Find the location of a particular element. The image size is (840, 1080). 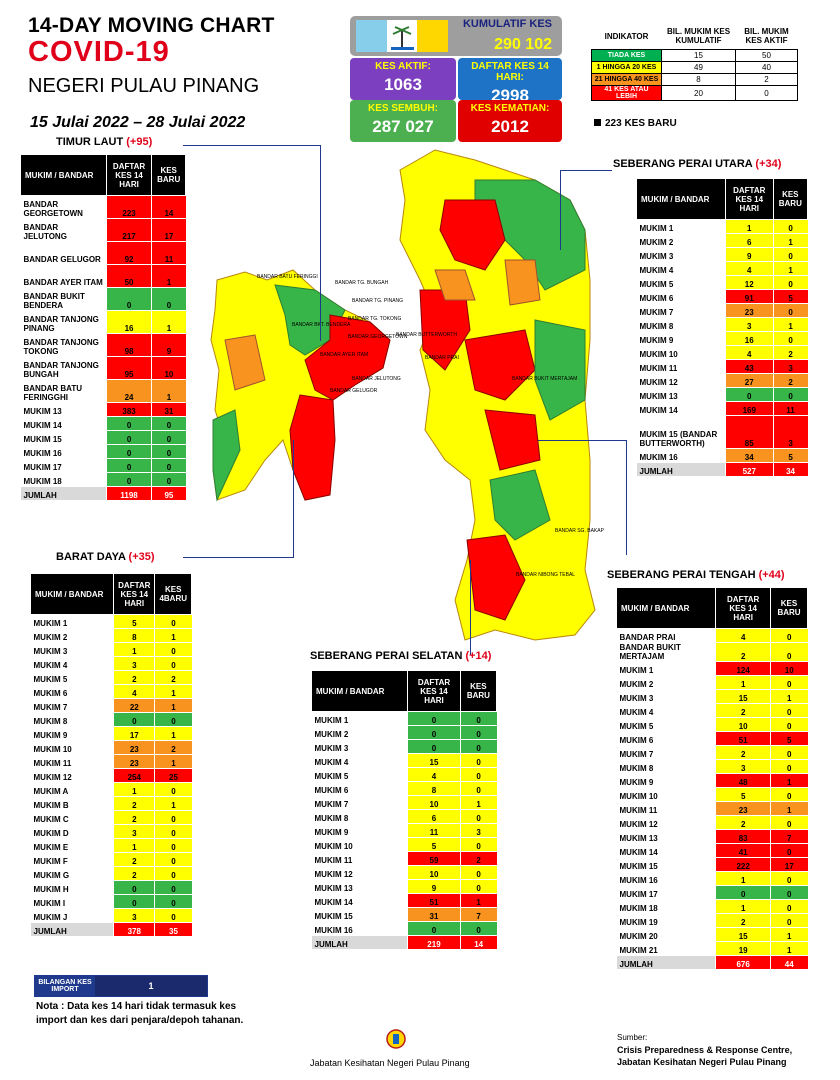

column-header: MUKIM / BANDAR is located at coordinates (681, 199).